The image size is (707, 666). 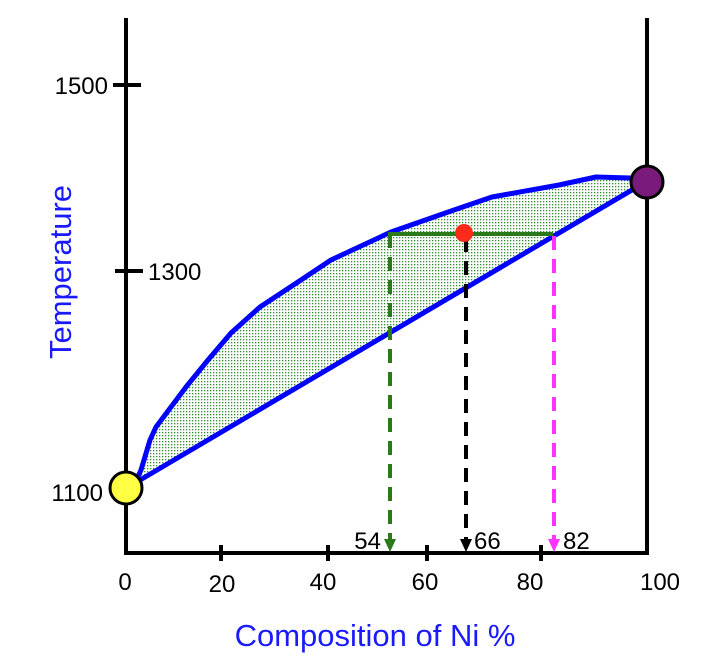 I want to click on y-tick-label-1100: 1100, so click(x=77, y=493).